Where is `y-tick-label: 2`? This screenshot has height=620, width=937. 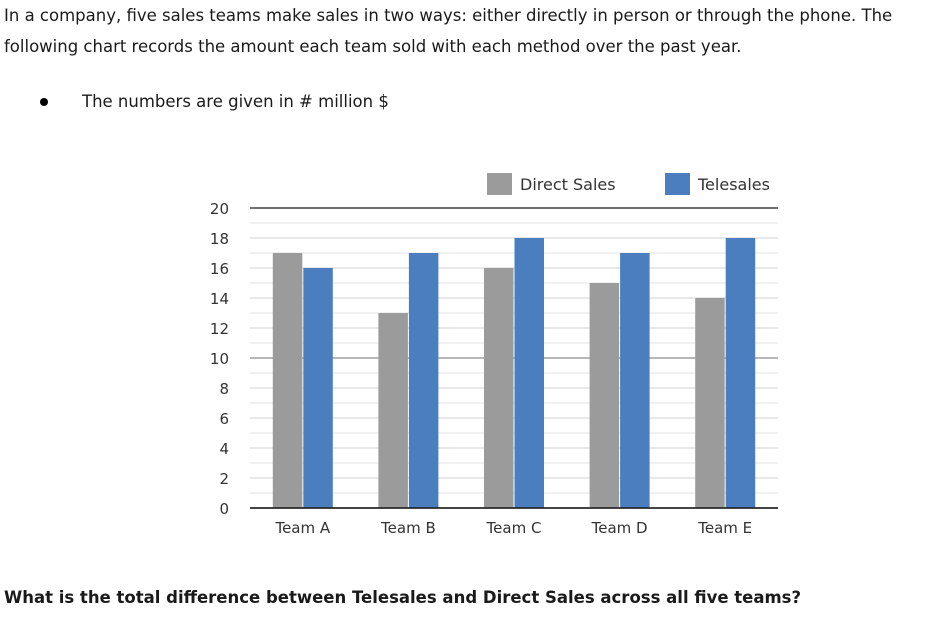
y-tick-label: 2 is located at coordinates (224, 479).